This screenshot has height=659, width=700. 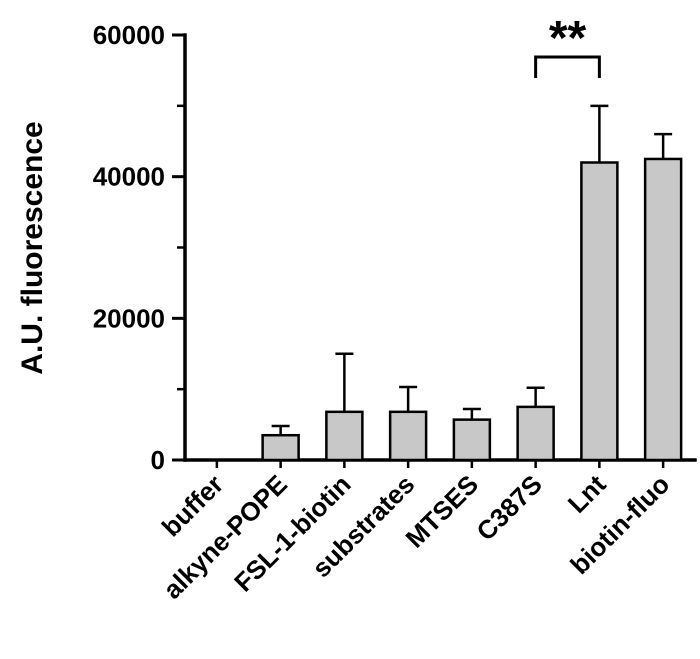 What do you see at coordinates (567, 66) in the screenshot?
I see `significance-bracket` at bounding box center [567, 66].